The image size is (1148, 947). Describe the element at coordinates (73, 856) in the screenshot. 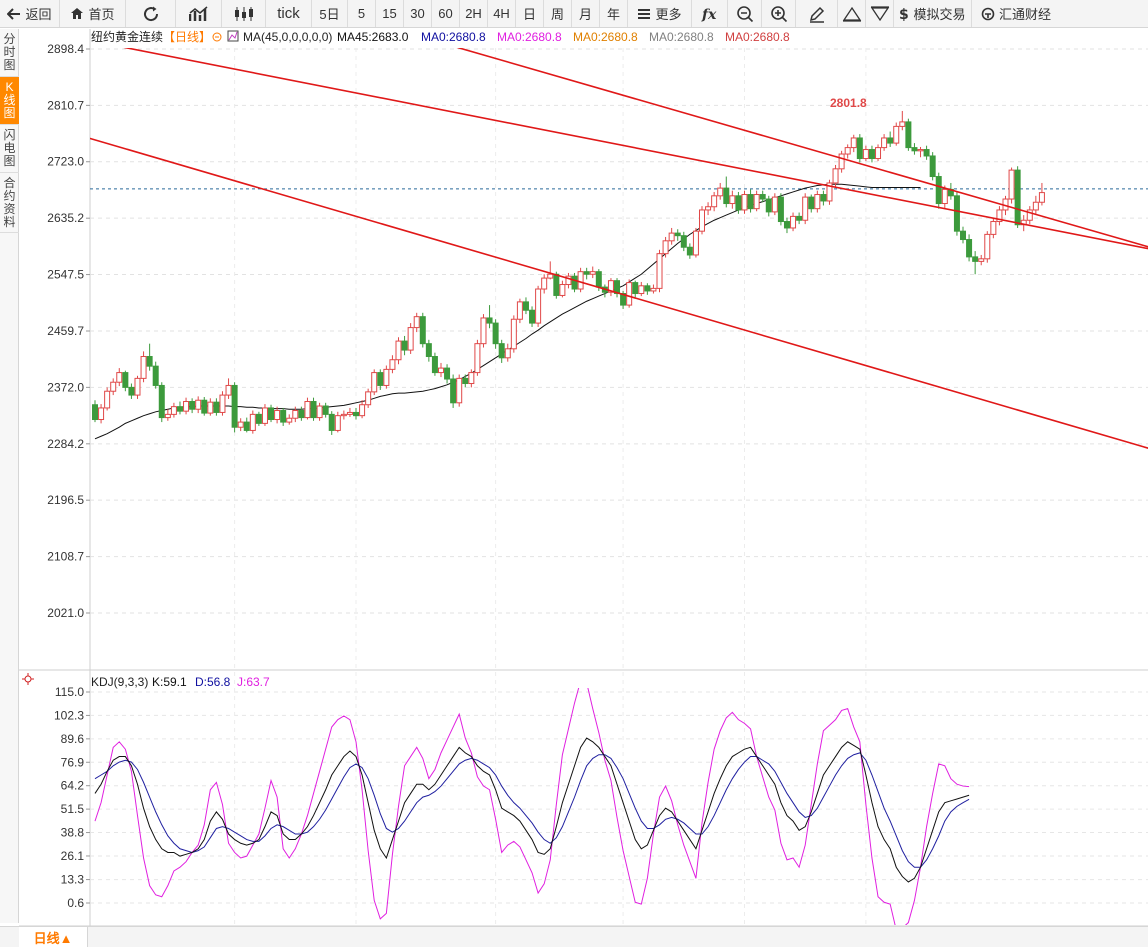

I see `kdj-tick-label: 26.1` at that location.